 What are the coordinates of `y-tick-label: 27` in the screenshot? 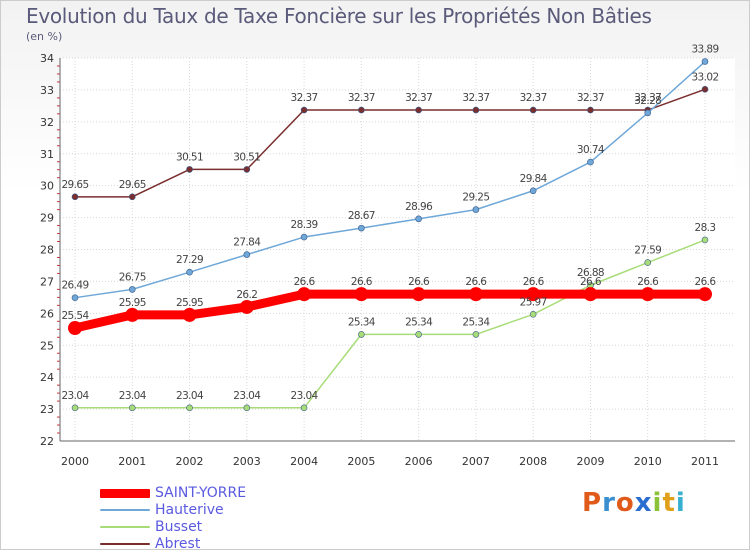 It's located at (47, 281).